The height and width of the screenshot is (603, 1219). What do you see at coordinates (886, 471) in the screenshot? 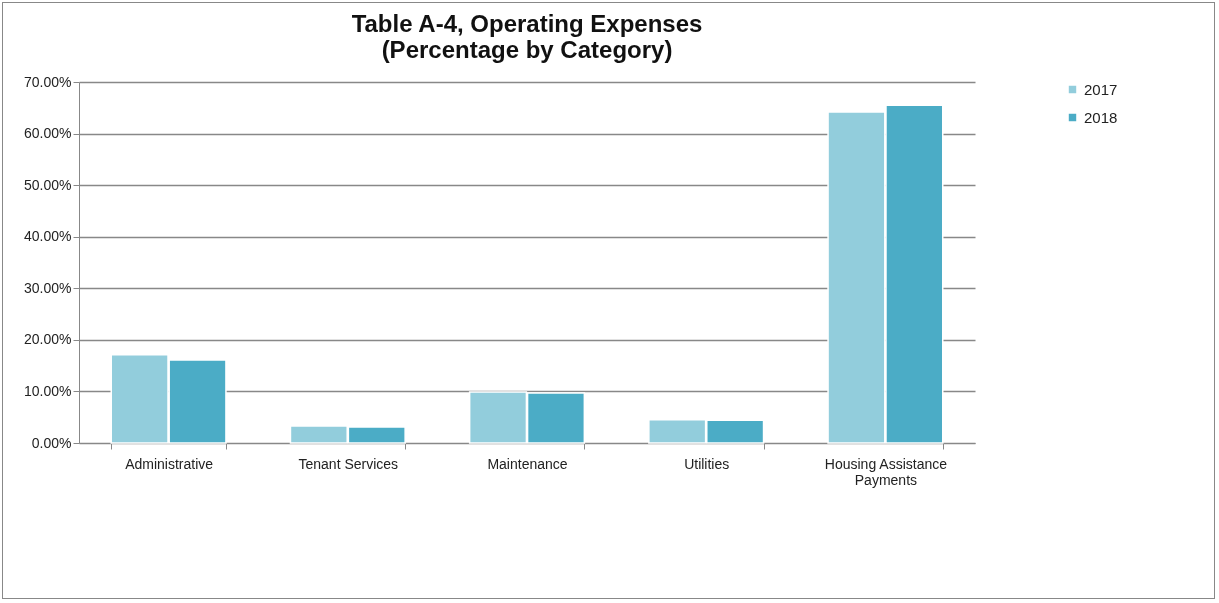
I see `x-tick-label: Housing Assistance Payments` at bounding box center [886, 471].